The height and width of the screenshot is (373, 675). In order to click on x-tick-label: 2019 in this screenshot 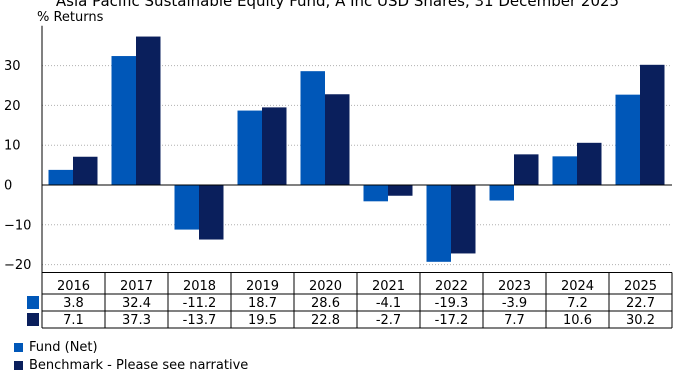, I will do `click(262, 286)`.